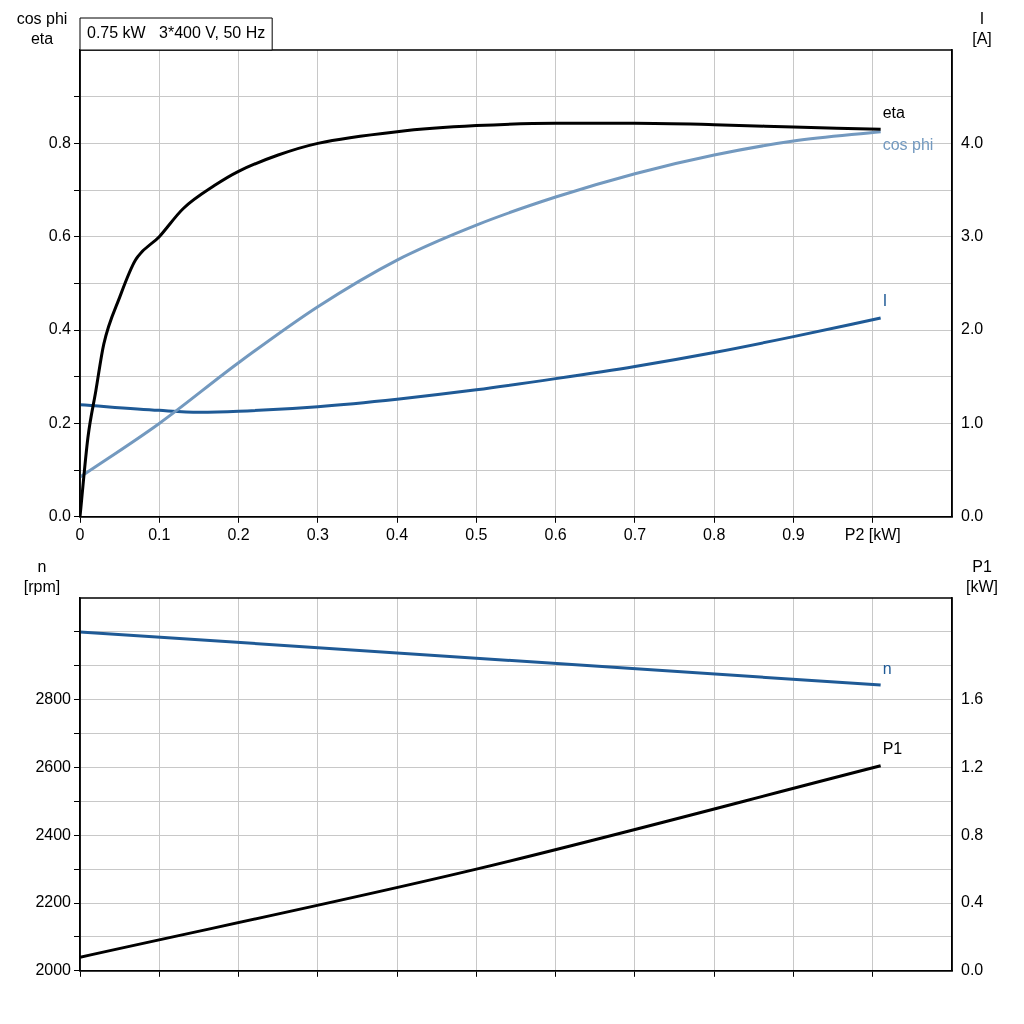 The height and width of the screenshot is (1024, 1024). I want to click on y-tick-label: 2800, so click(53, 699).